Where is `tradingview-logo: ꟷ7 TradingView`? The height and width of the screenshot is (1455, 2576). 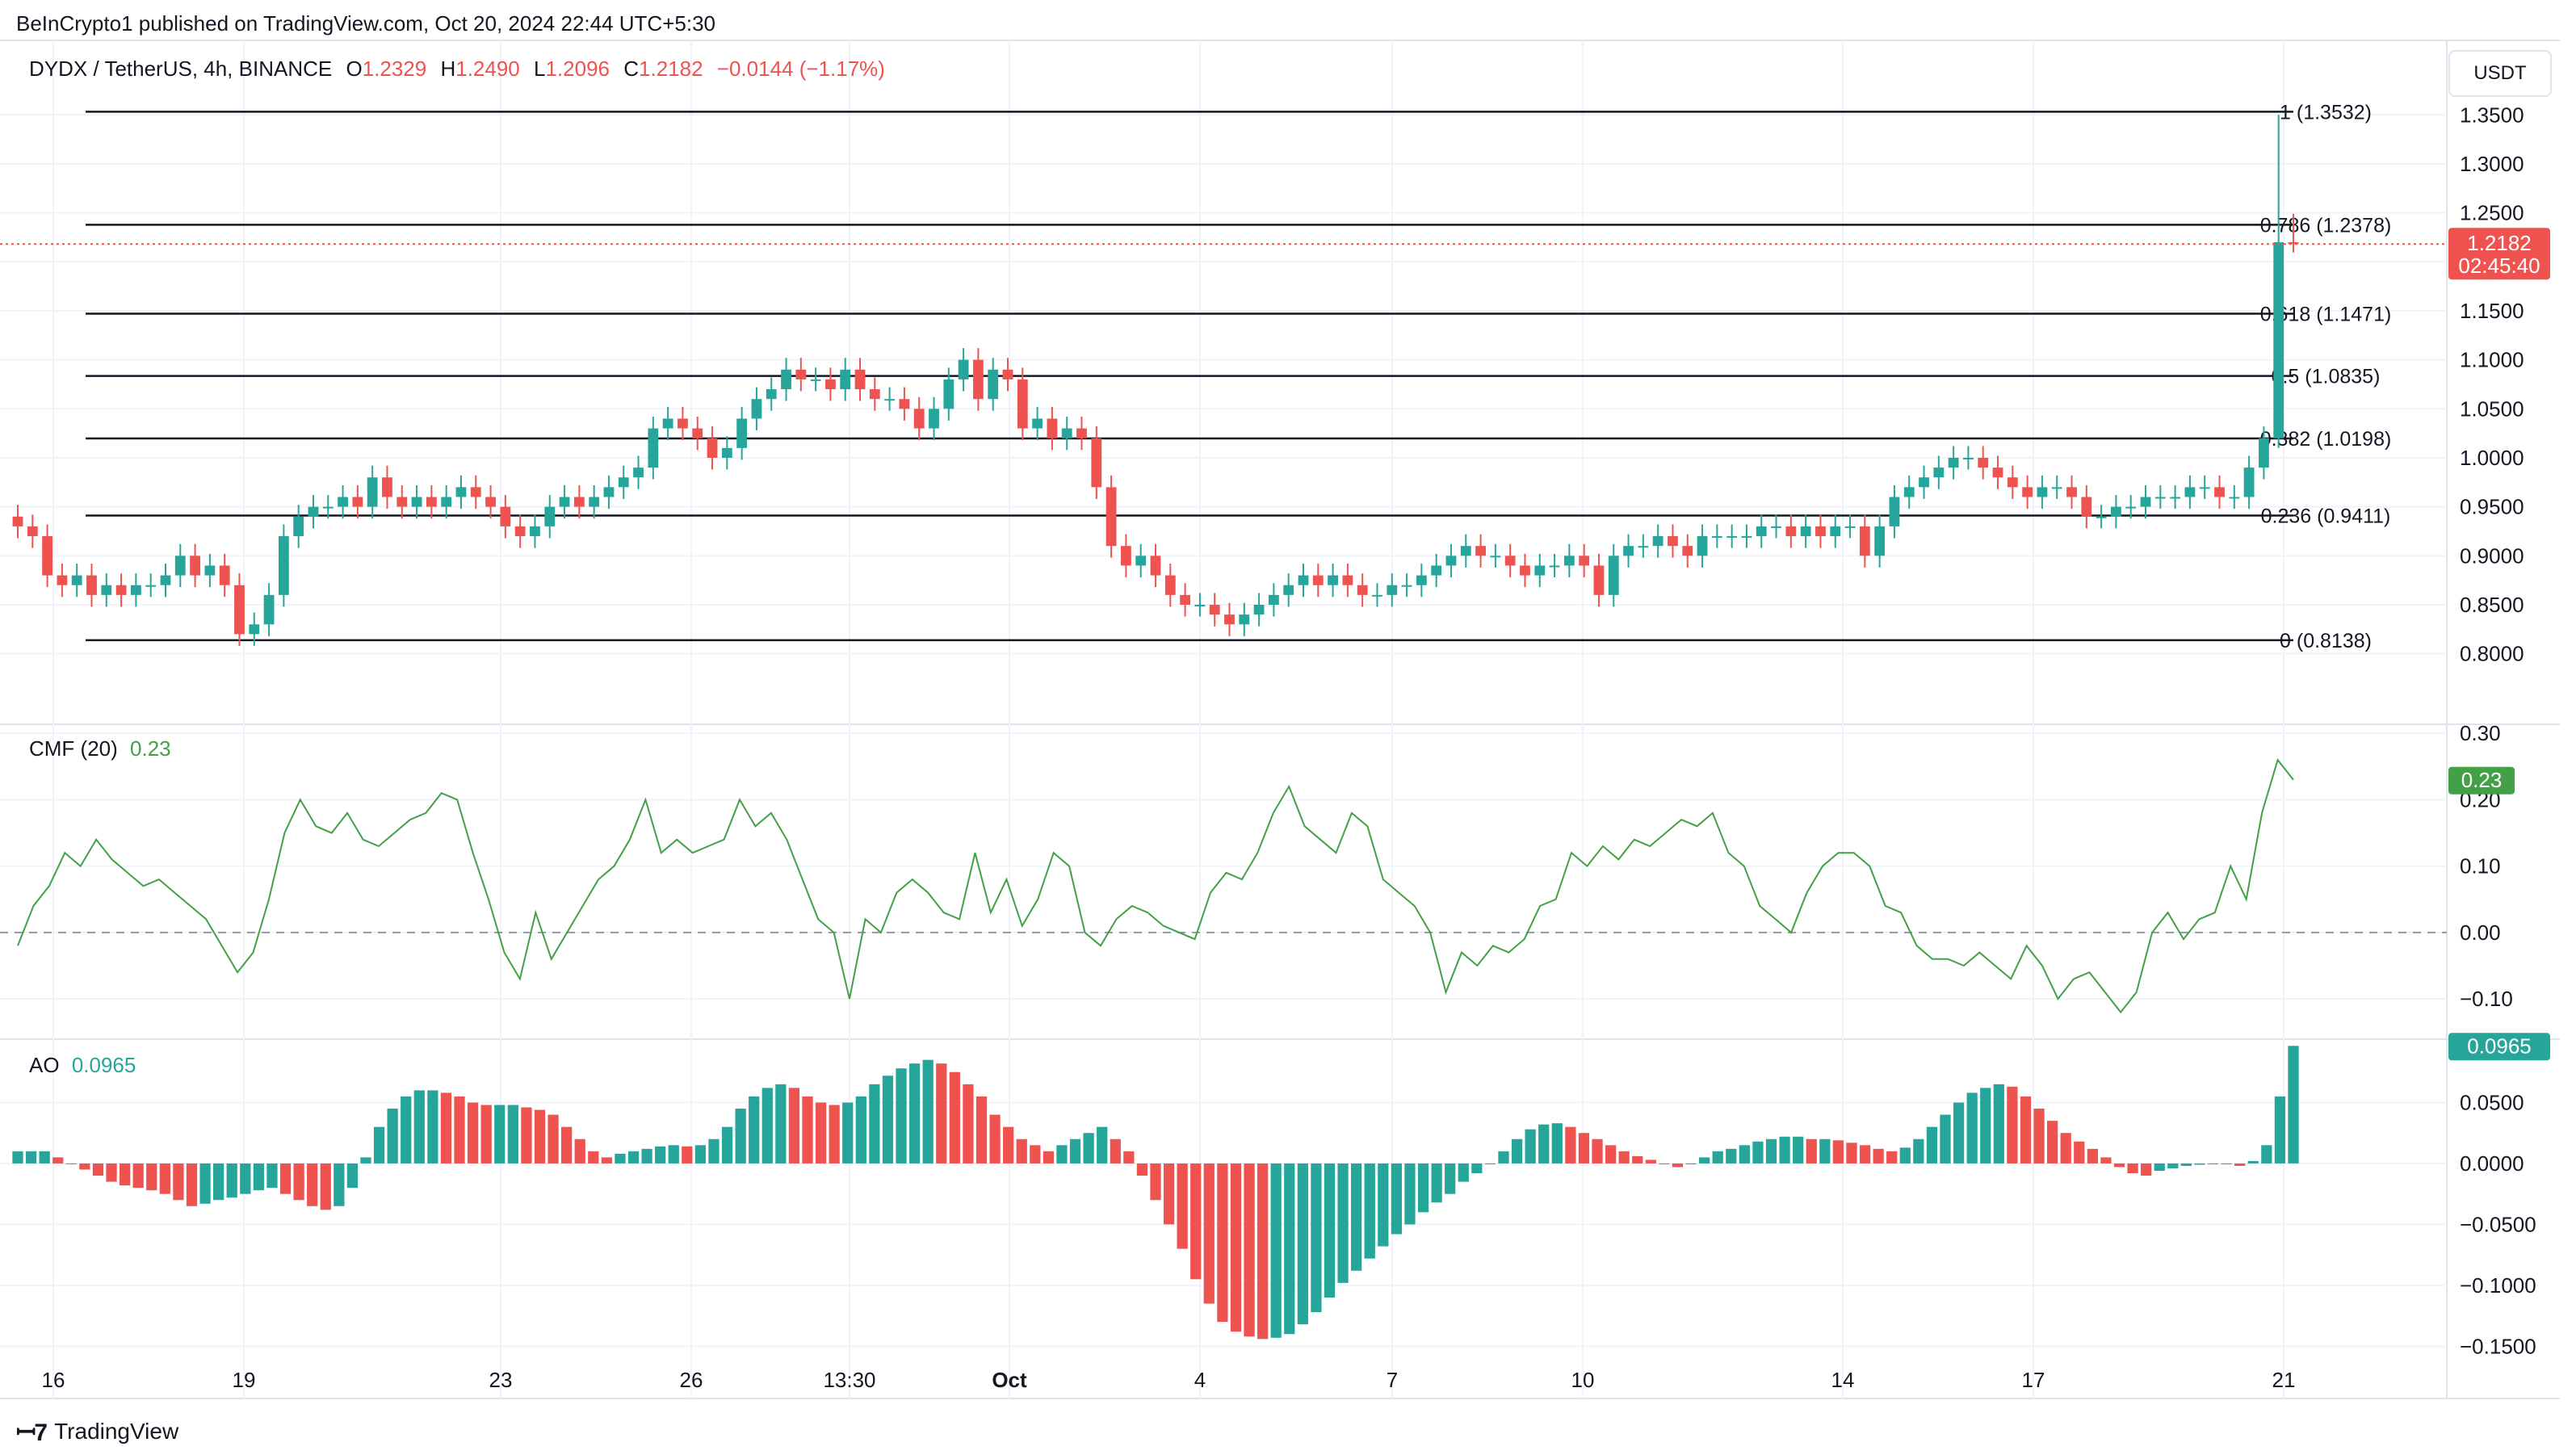 tradingview-logo: ꟷ7 TradingView is located at coordinates (97, 1431).